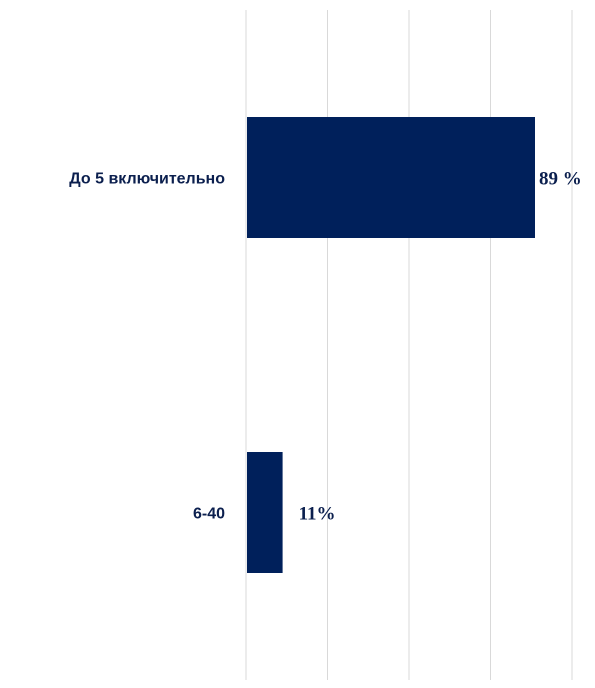 This screenshot has width=595, height=688. What do you see at coordinates (317, 514) in the screenshot?
I see `data-label: 11%` at bounding box center [317, 514].